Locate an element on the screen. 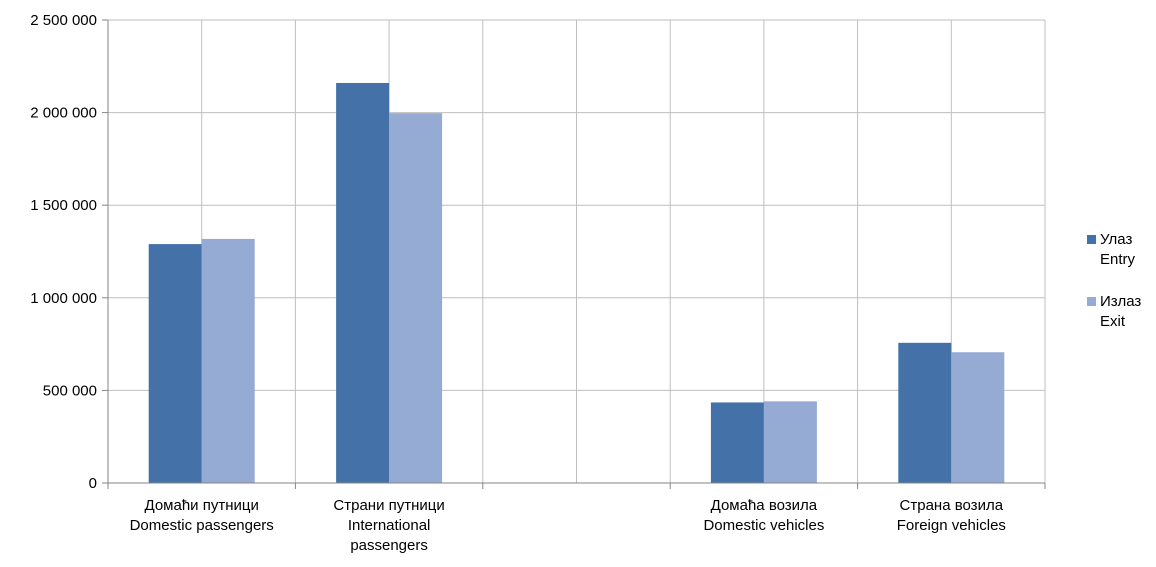  x-category-label: Страна возила is located at coordinates (952, 505).